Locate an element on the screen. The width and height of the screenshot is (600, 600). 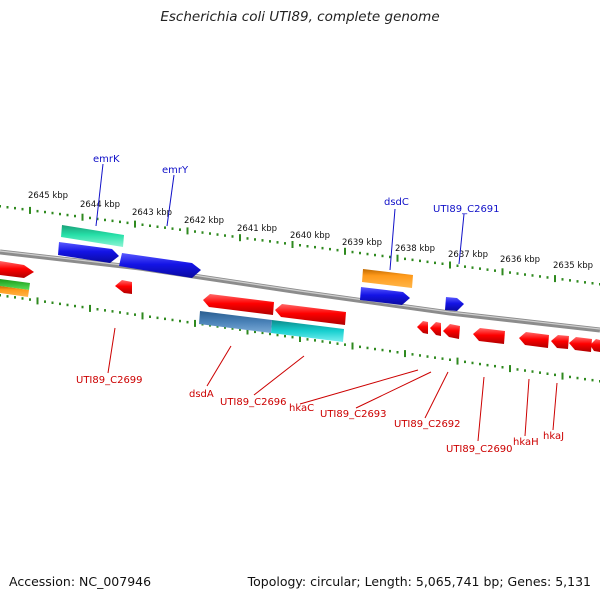
label-hkaJ: hkaJ is located at coordinates (553, 436).